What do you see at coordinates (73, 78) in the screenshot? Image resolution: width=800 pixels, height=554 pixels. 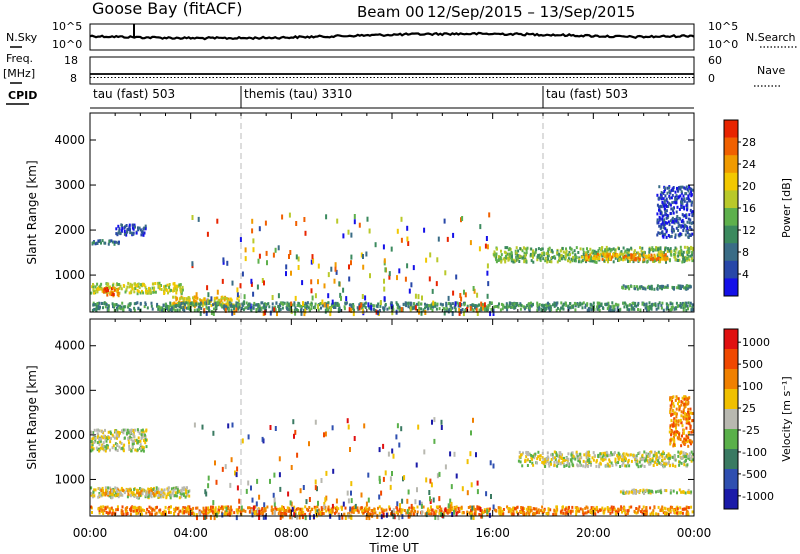 I see `freq-tick-bottom: 8` at bounding box center [73, 78].